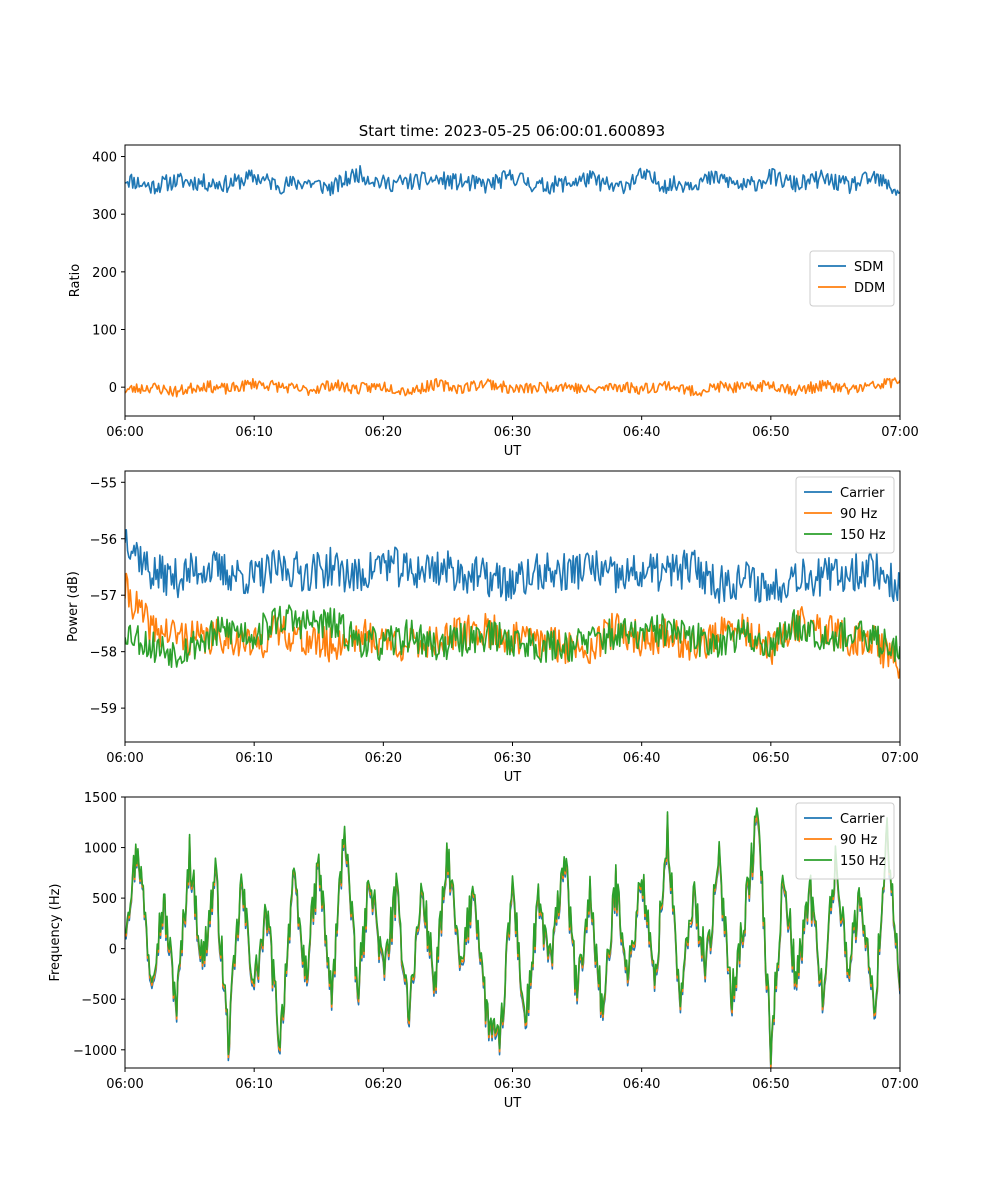  Describe the element at coordinates (103, 540) in the screenshot. I see `y-tick-label: −56` at that location.